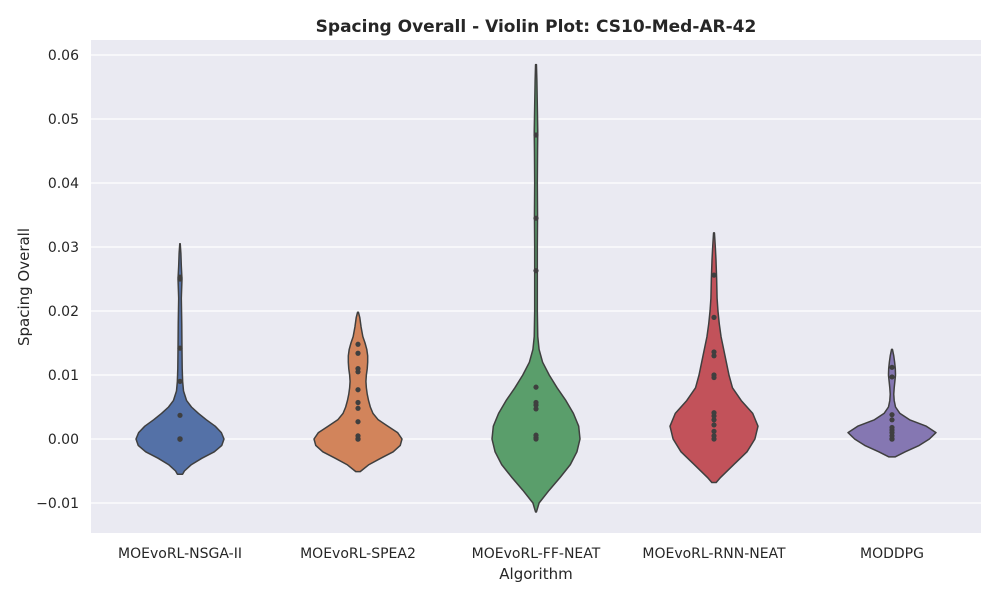 The height and width of the screenshot is (600, 1000). What do you see at coordinates (535, 574) in the screenshot?
I see `x-axis-title: Algorithm` at bounding box center [535, 574].